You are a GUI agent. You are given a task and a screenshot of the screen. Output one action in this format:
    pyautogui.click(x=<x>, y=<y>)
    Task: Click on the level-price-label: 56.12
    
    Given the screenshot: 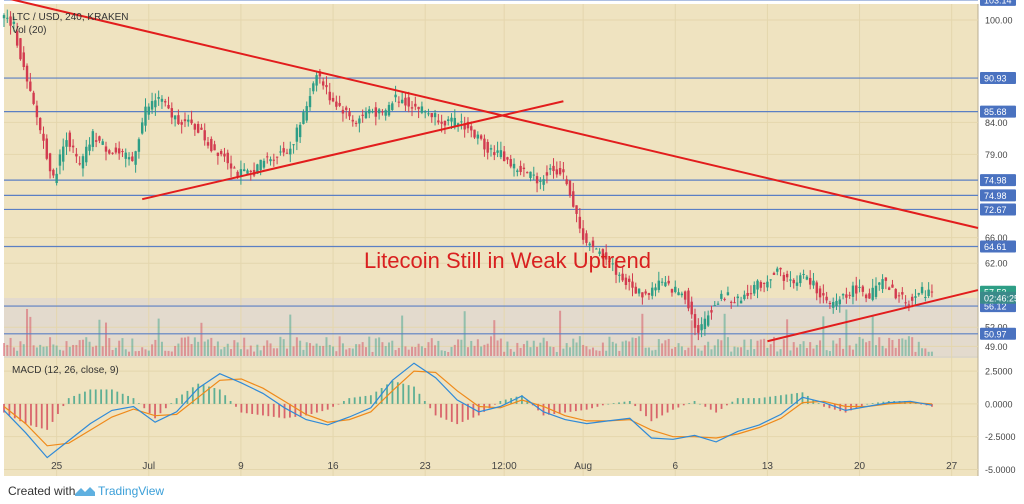 What is the action you would take?
    pyautogui.click(x=995, y=307)
    